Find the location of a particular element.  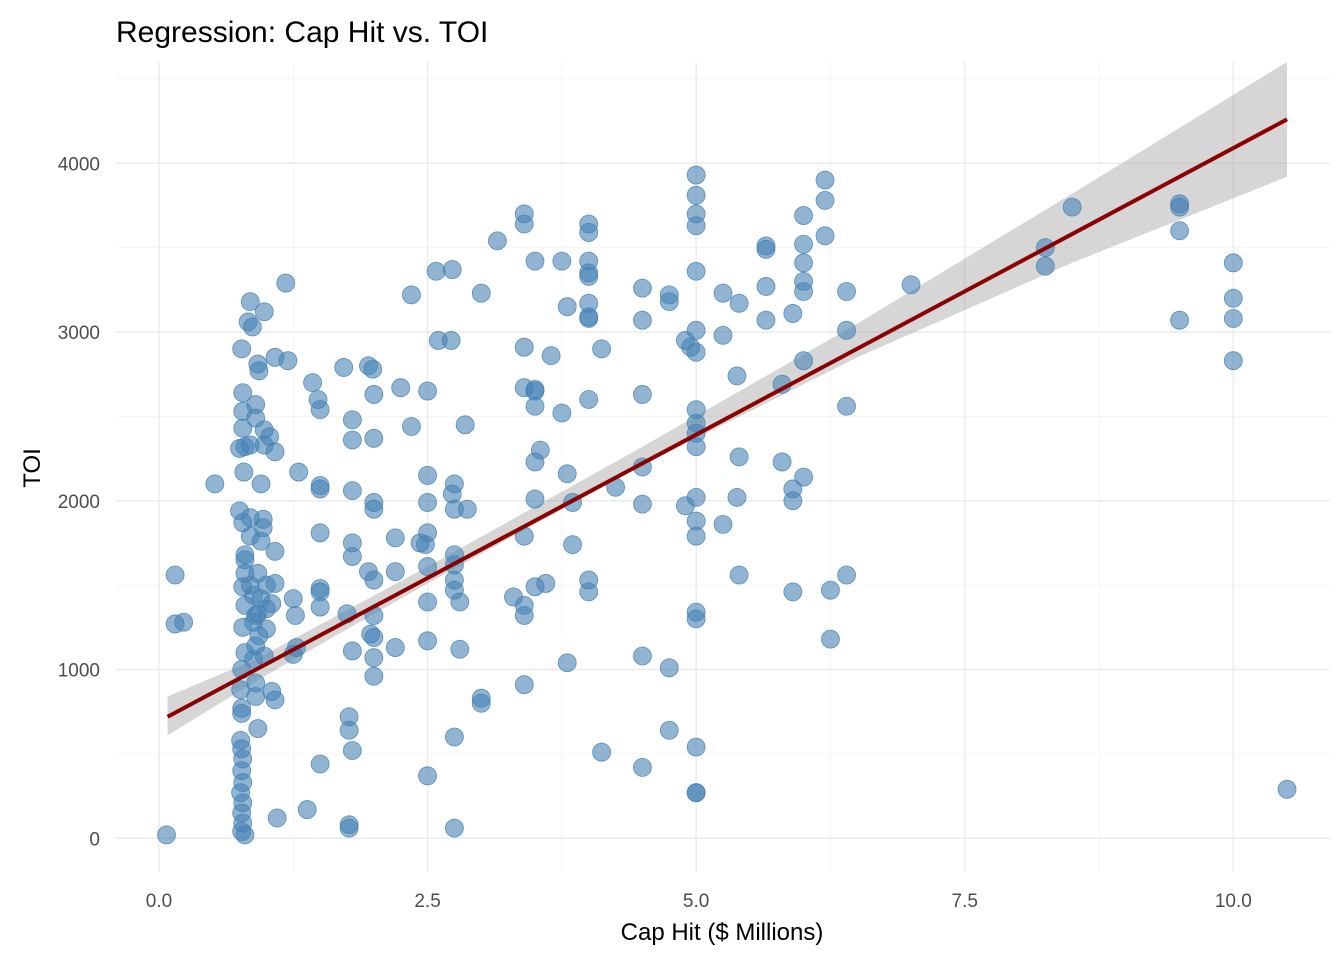

y-axis-ticks: 0 1000 2000 3000 4000 is located at coordinates (79, 502).